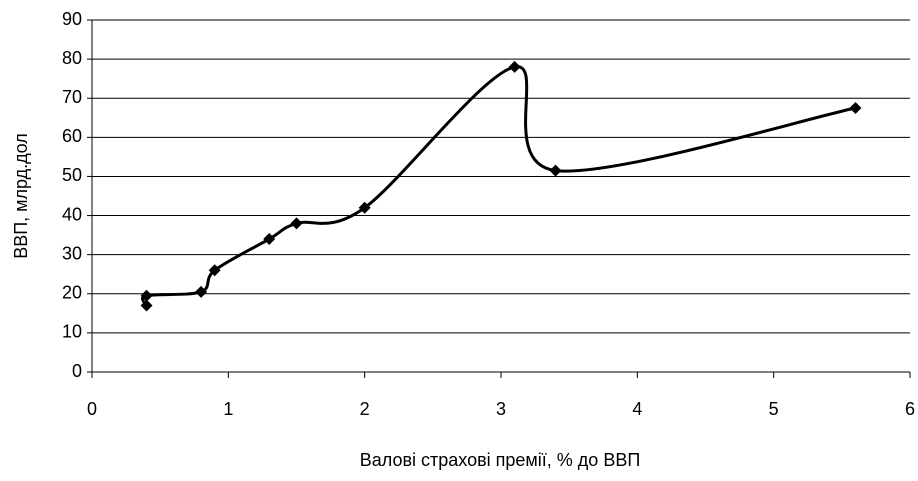 The image size is (918, 481). Describe the element at coordinates (72, 58) in the screenshot. I see `y-tick-label: 80` at that location.